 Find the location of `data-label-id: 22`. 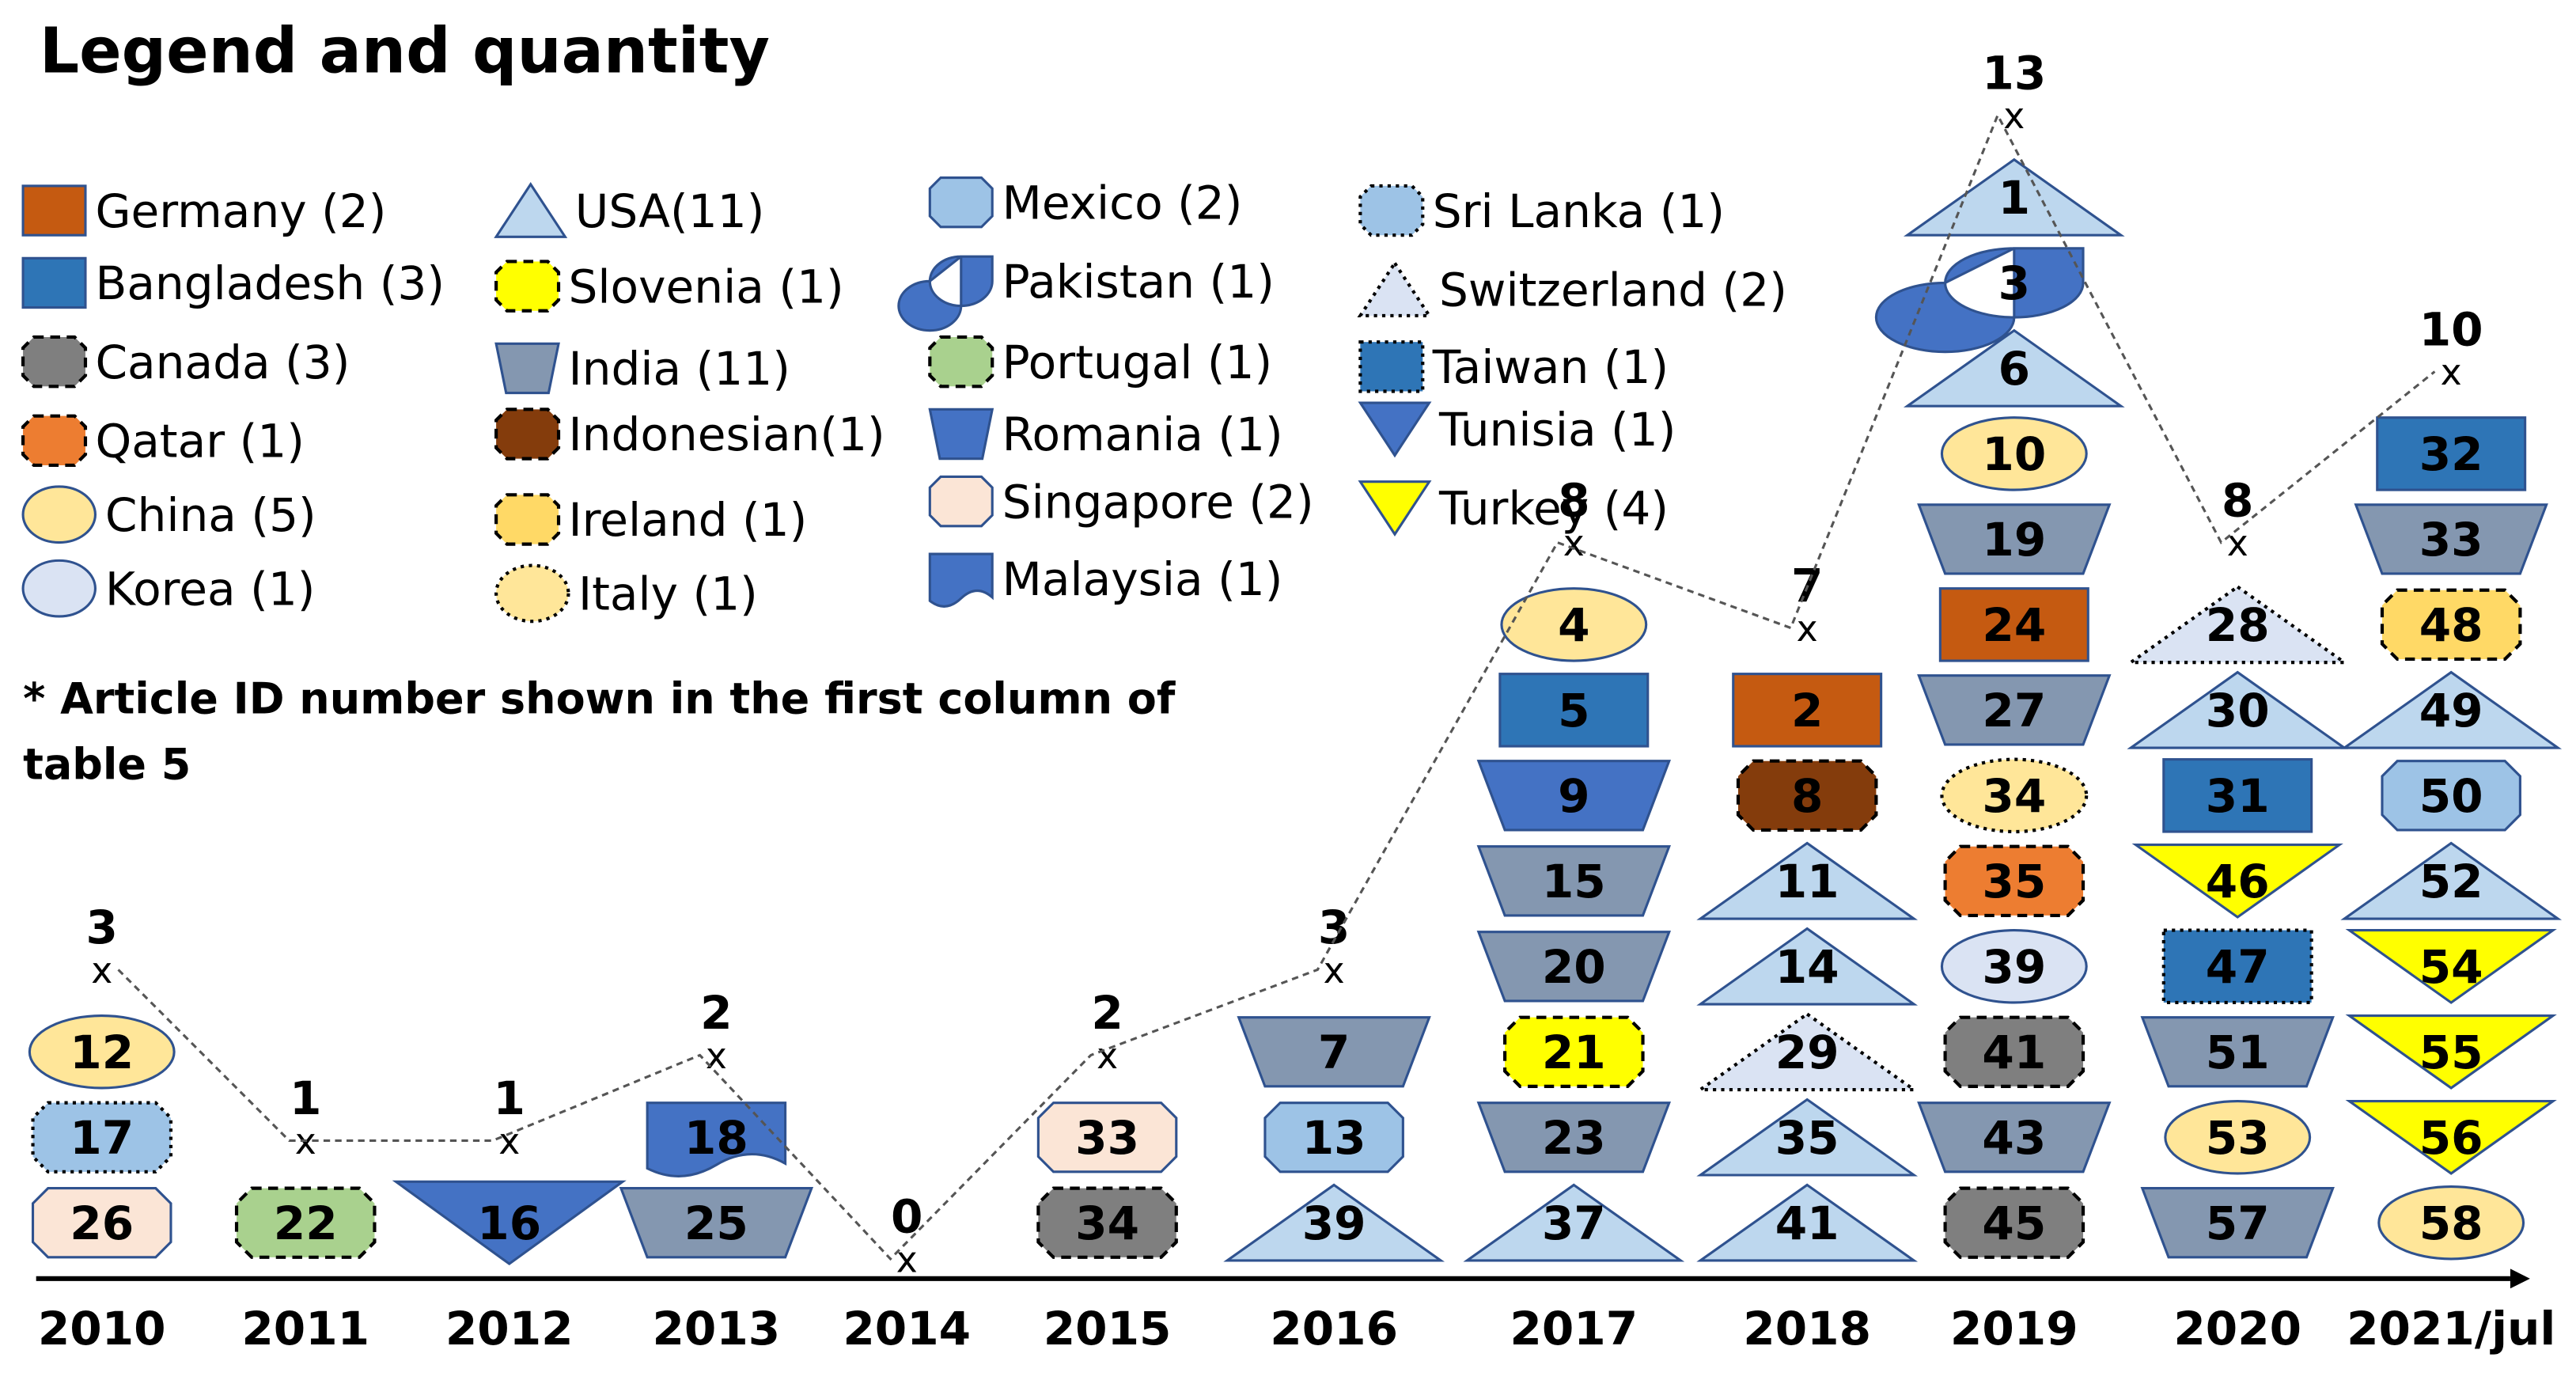

data-label-id: 22 is located at coordinates (306, 1223).